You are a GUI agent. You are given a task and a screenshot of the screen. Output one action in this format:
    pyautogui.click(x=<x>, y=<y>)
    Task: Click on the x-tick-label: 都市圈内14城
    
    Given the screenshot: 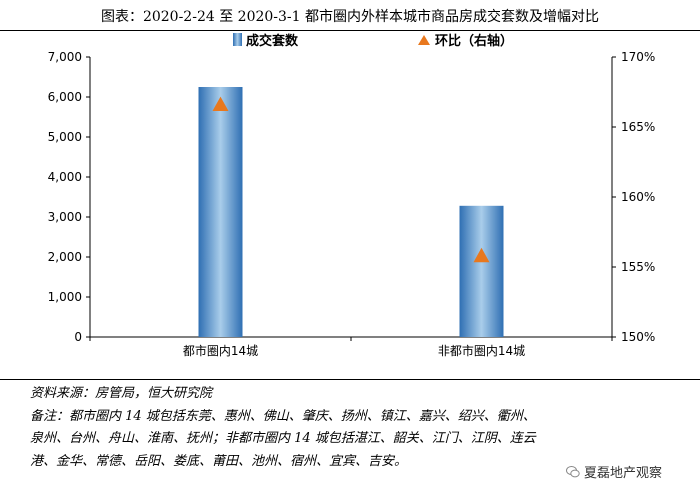 What is the action you would take?
    pyautogui.click(x=220, y=350)
    